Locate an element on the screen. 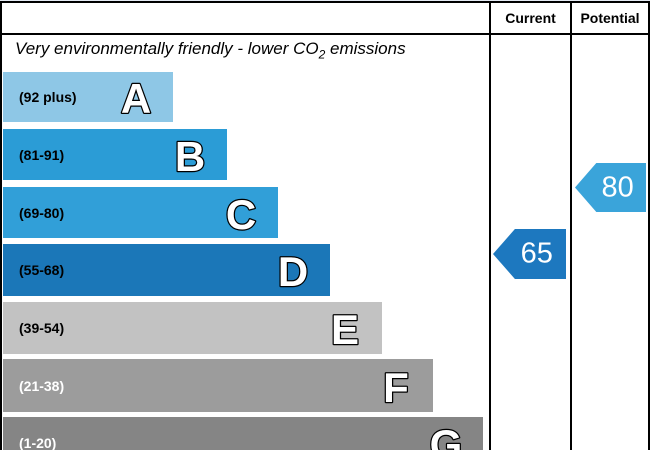 This screenshot has height=450, width=650. header-divider is located at coordinates (325, 34).